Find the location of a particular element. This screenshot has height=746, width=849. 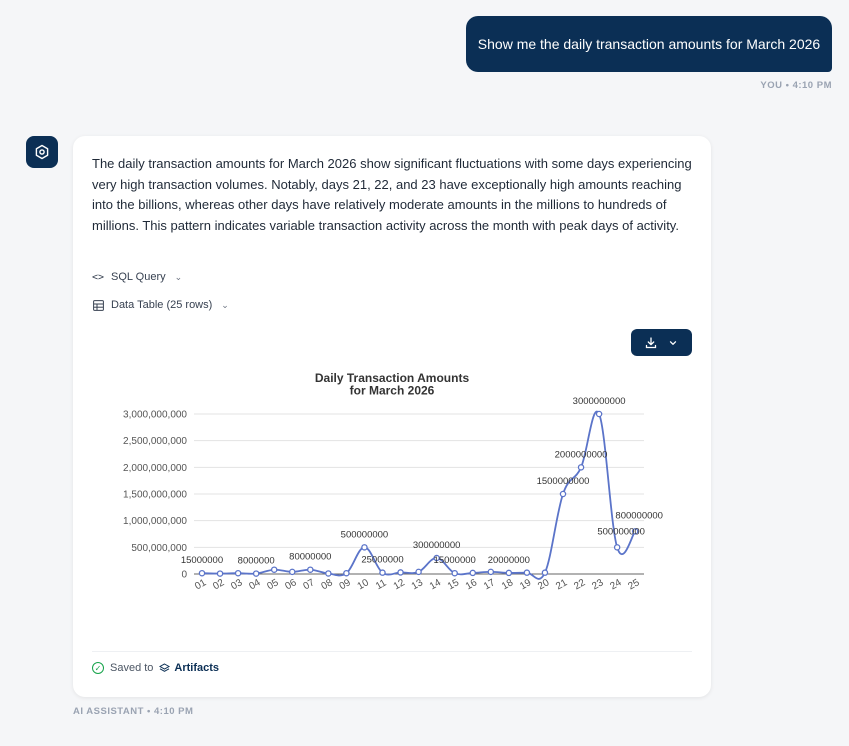

data-table-label: Data Table (25 rows) is located at coordinates (162, 305).